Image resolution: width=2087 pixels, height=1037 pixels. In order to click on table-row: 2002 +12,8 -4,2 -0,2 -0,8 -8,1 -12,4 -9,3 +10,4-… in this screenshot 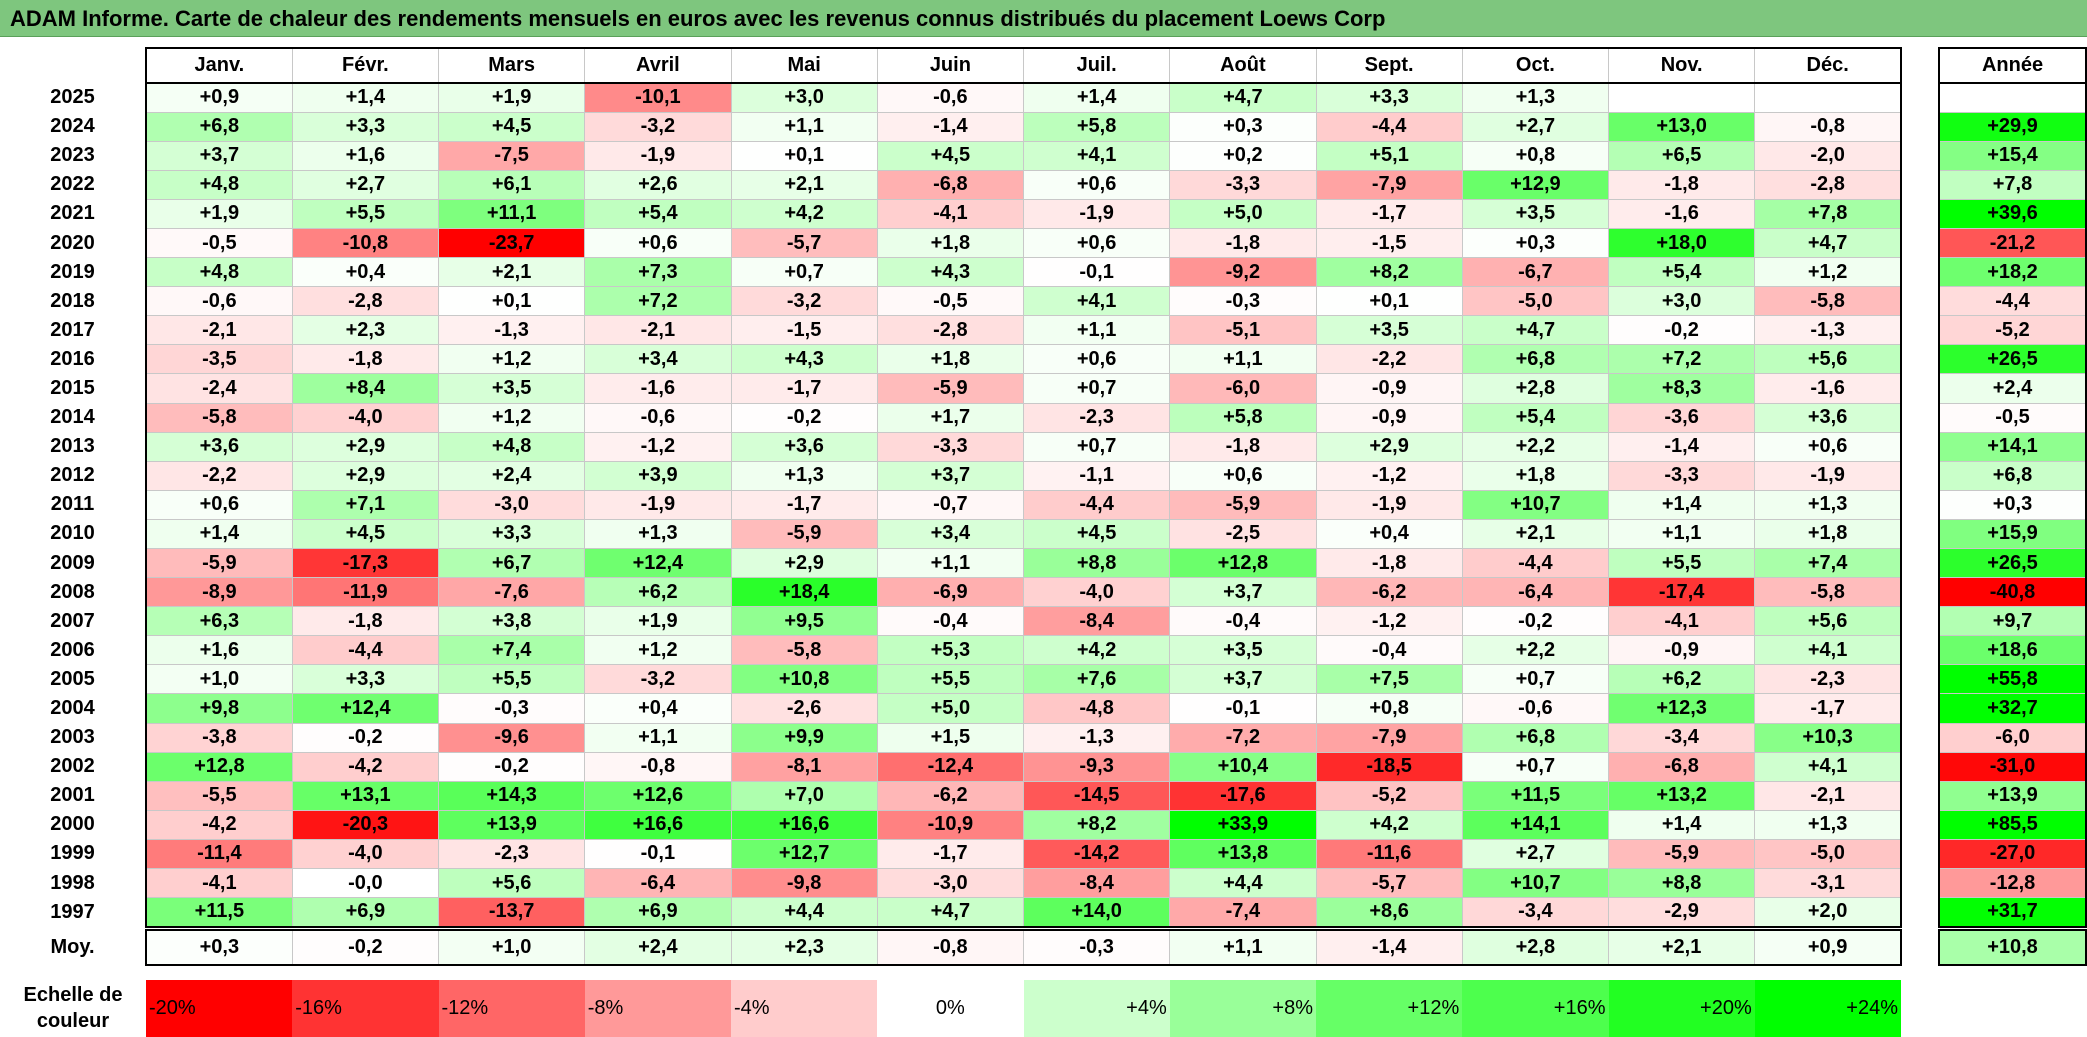, I will do `click(951, 766)`.